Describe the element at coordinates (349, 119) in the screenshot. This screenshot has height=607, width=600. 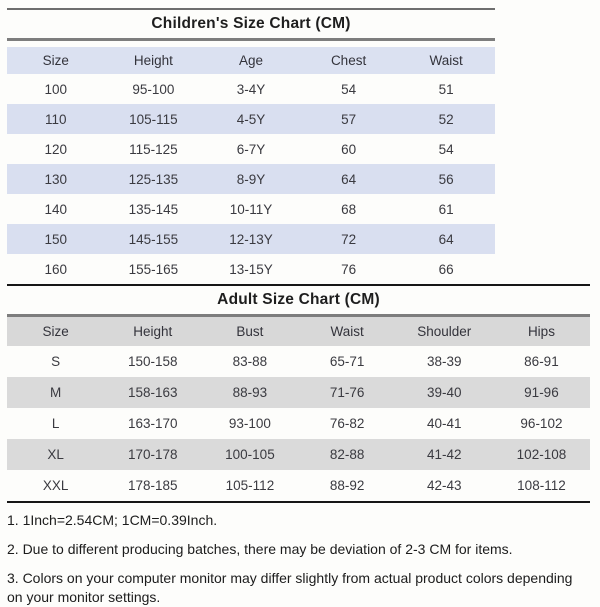
I see `table-cell: 57` at that location.